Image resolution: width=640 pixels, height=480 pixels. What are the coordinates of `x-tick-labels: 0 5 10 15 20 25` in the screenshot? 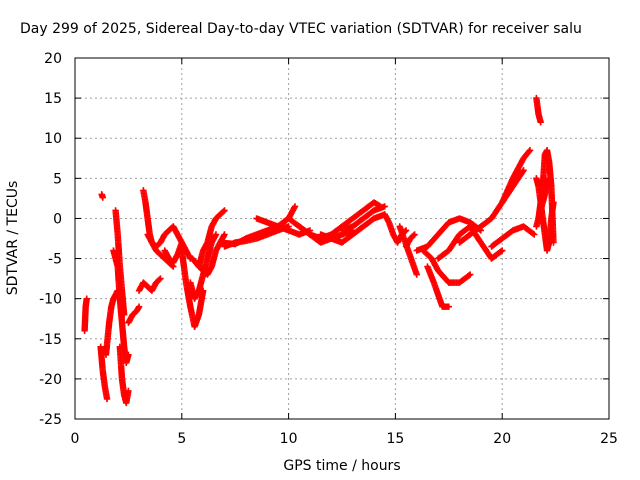 It's located at (344, 439).